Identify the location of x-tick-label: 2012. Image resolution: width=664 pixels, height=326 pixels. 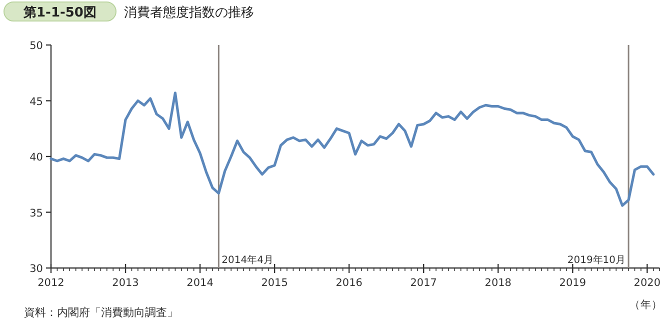
(51, 283).